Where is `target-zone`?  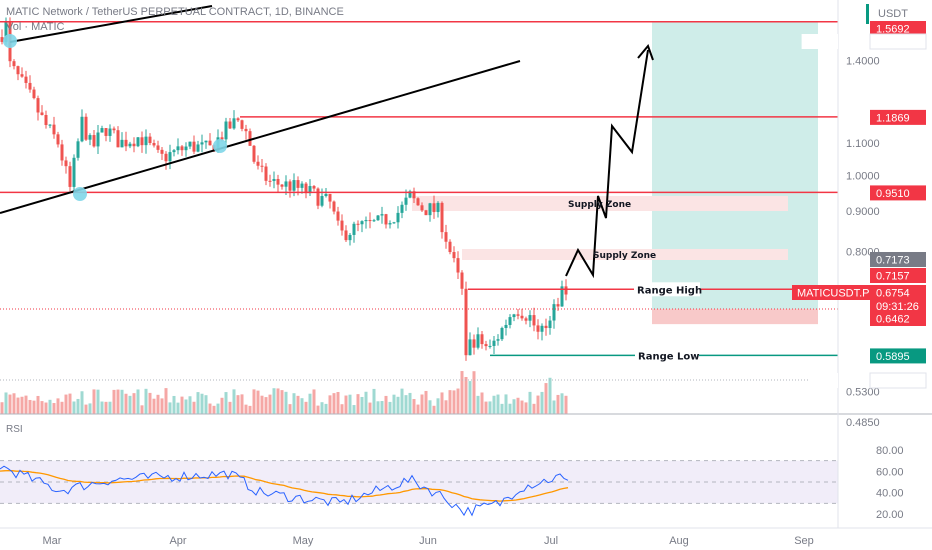
target-zone is located at coordinates (735, 165).